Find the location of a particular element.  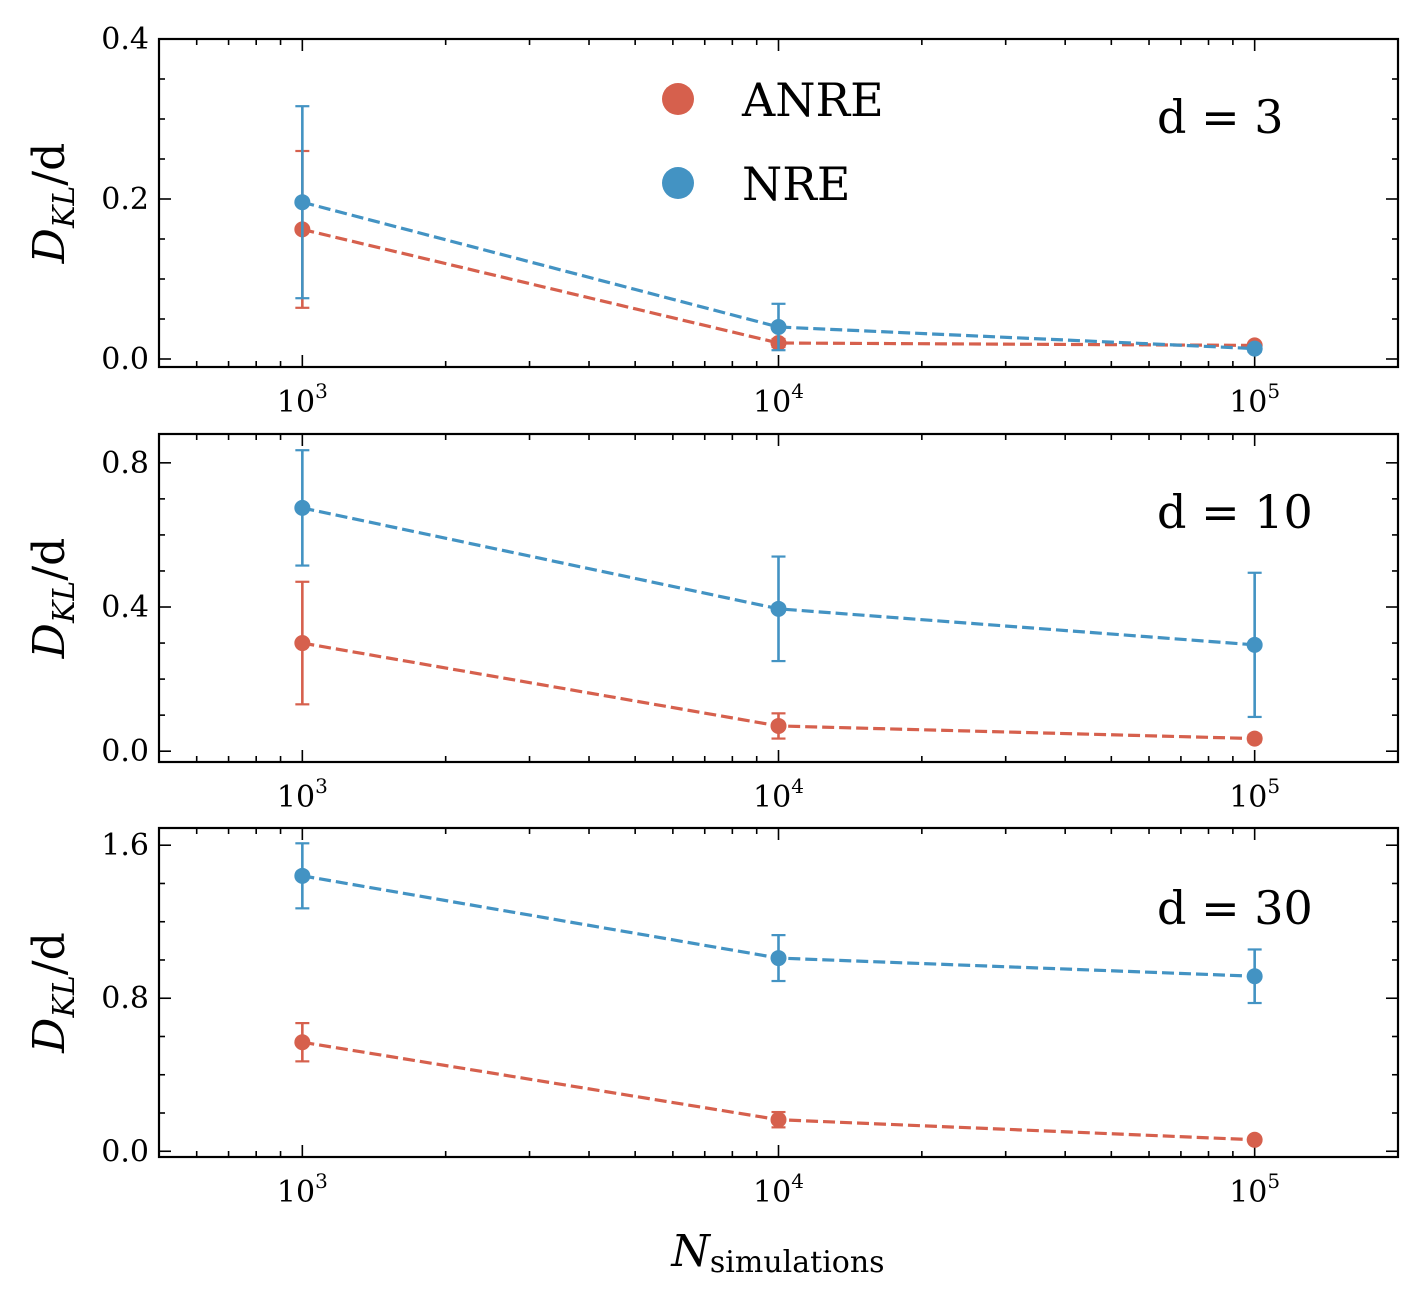

legend-label: ANRE is located at coordinates (812, 100).